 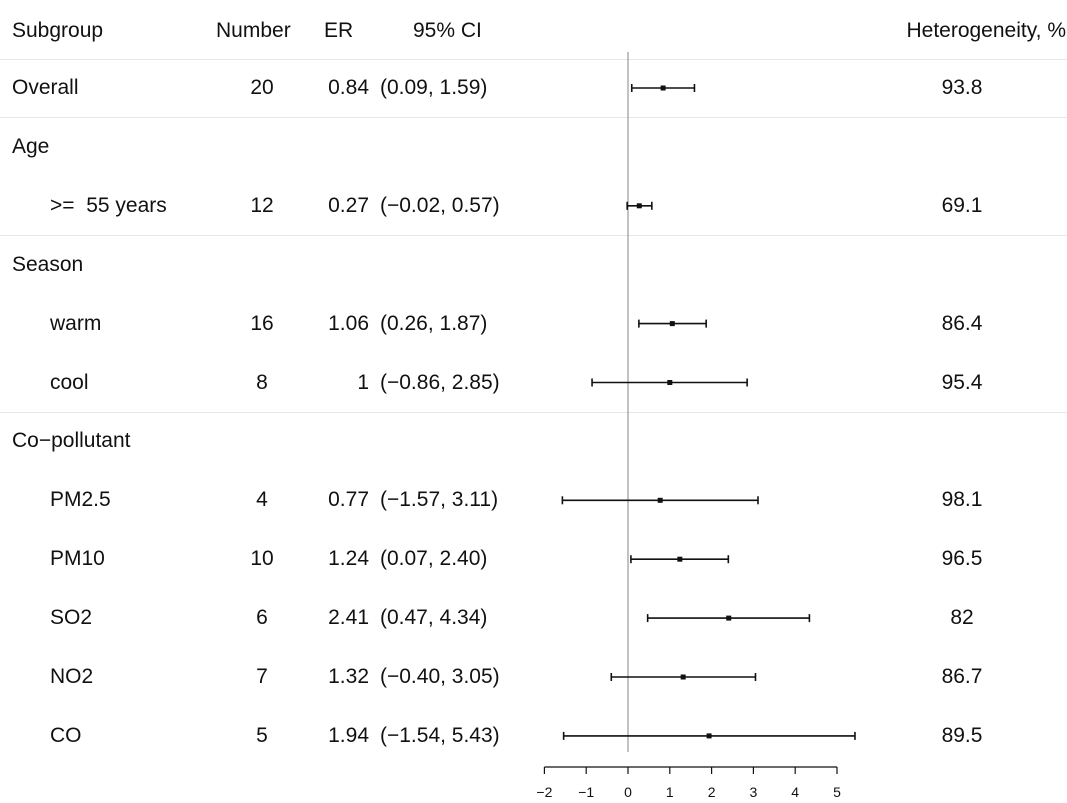 I want to click on er-cell: 1.24, so click(x=348, y=559).